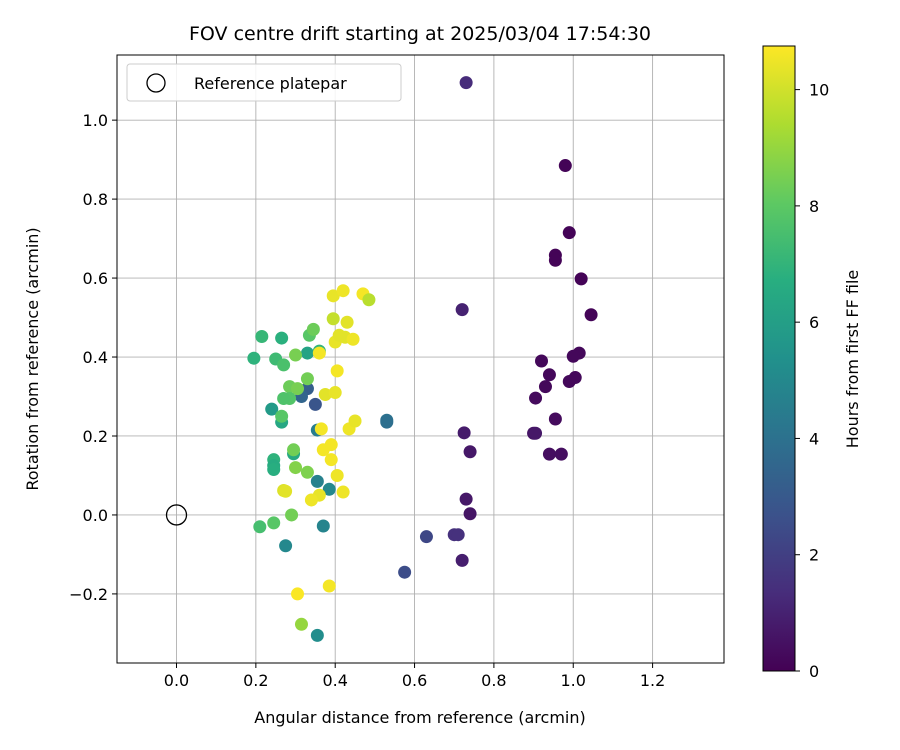 This screenshot has height=750, width=900. Describe the element at coordinates (814, 671) in the screenshot. I see `colorbar-tick-label: 0` at that location.